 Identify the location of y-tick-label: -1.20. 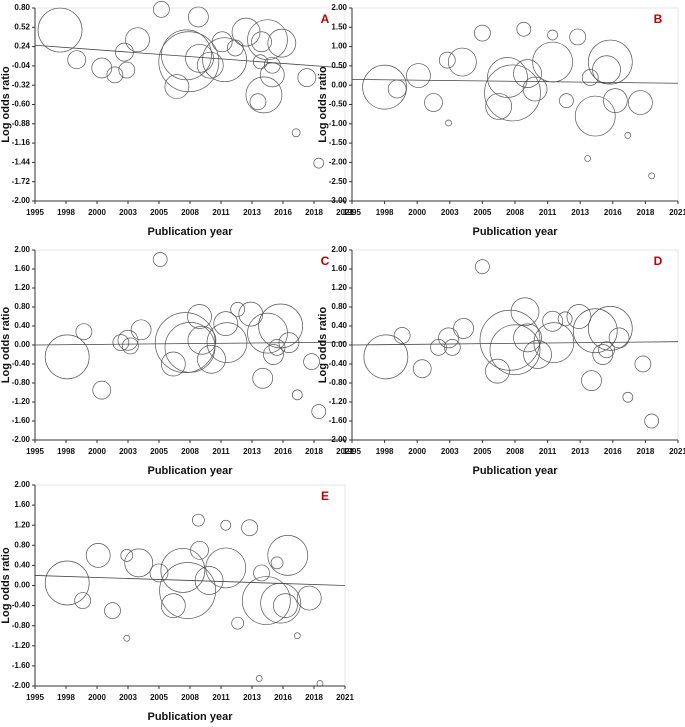
(338, 401).